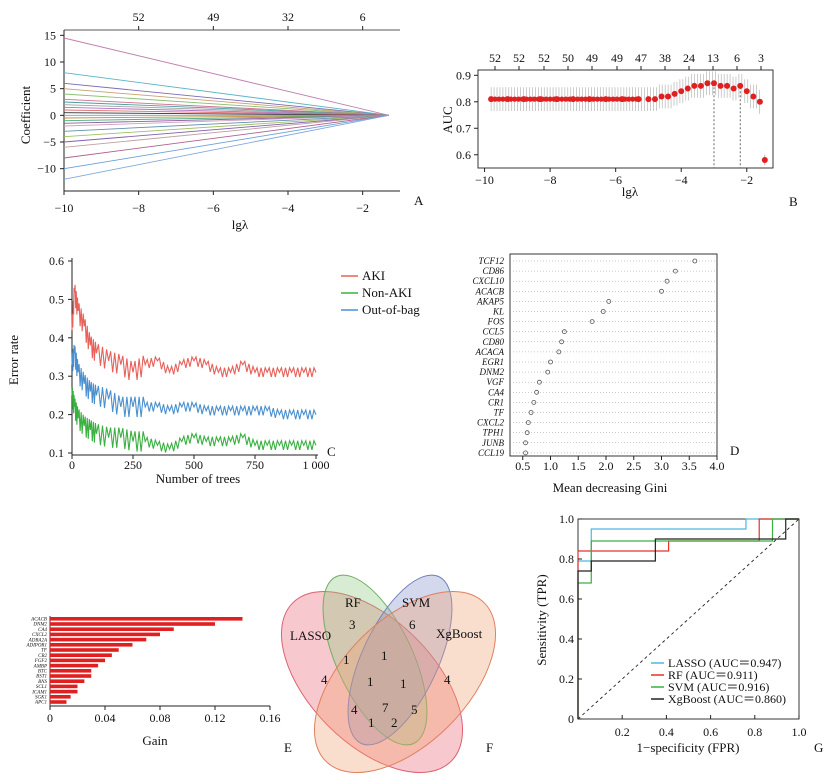 This screenshot has height=775, width=836. I want to click on top-tick-label: 52, so click(544, 58).